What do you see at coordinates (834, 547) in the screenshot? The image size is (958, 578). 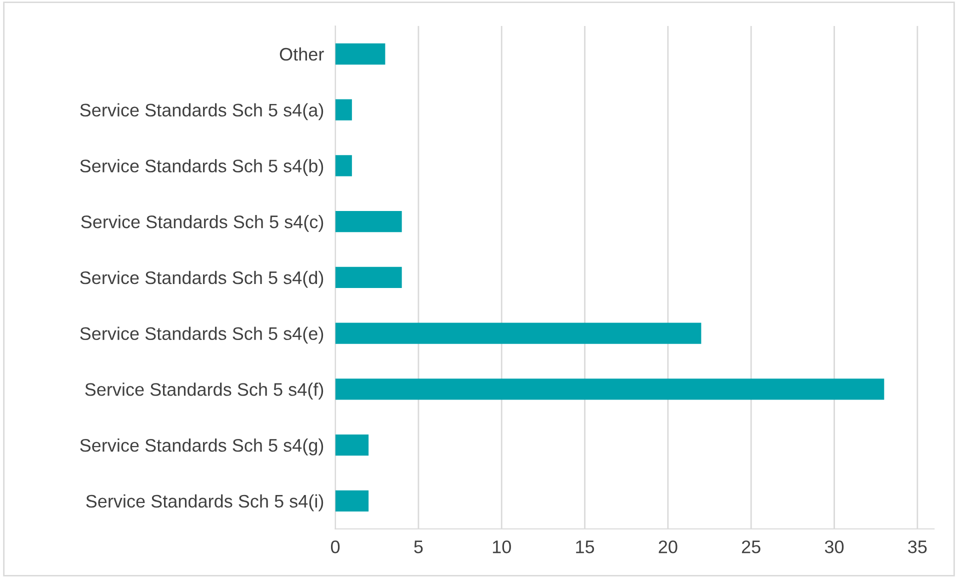 I see `x-tick-label: 30` at bounding box center [834, 547].